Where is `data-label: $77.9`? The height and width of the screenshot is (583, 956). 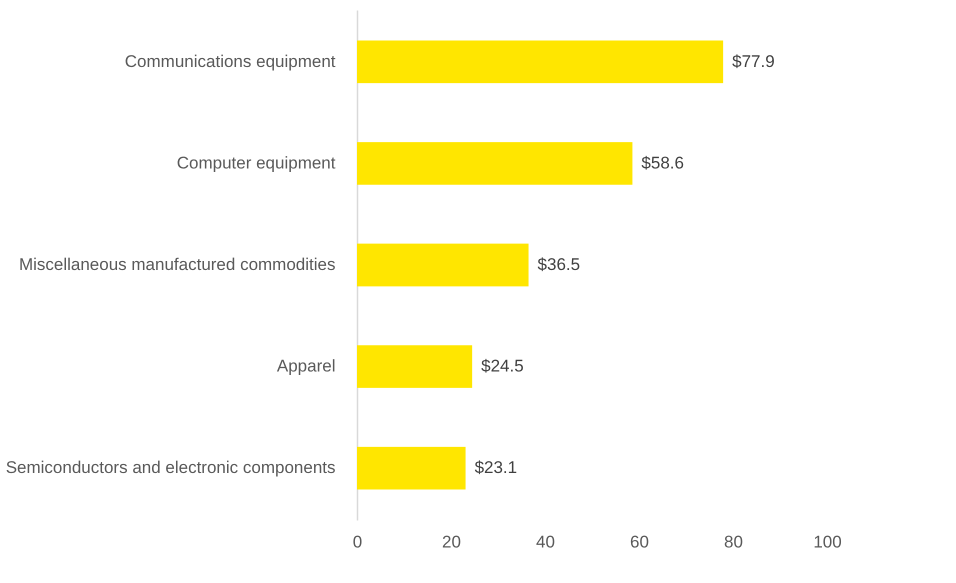 data-label: $77.9 is located at coordinates (753, 61).